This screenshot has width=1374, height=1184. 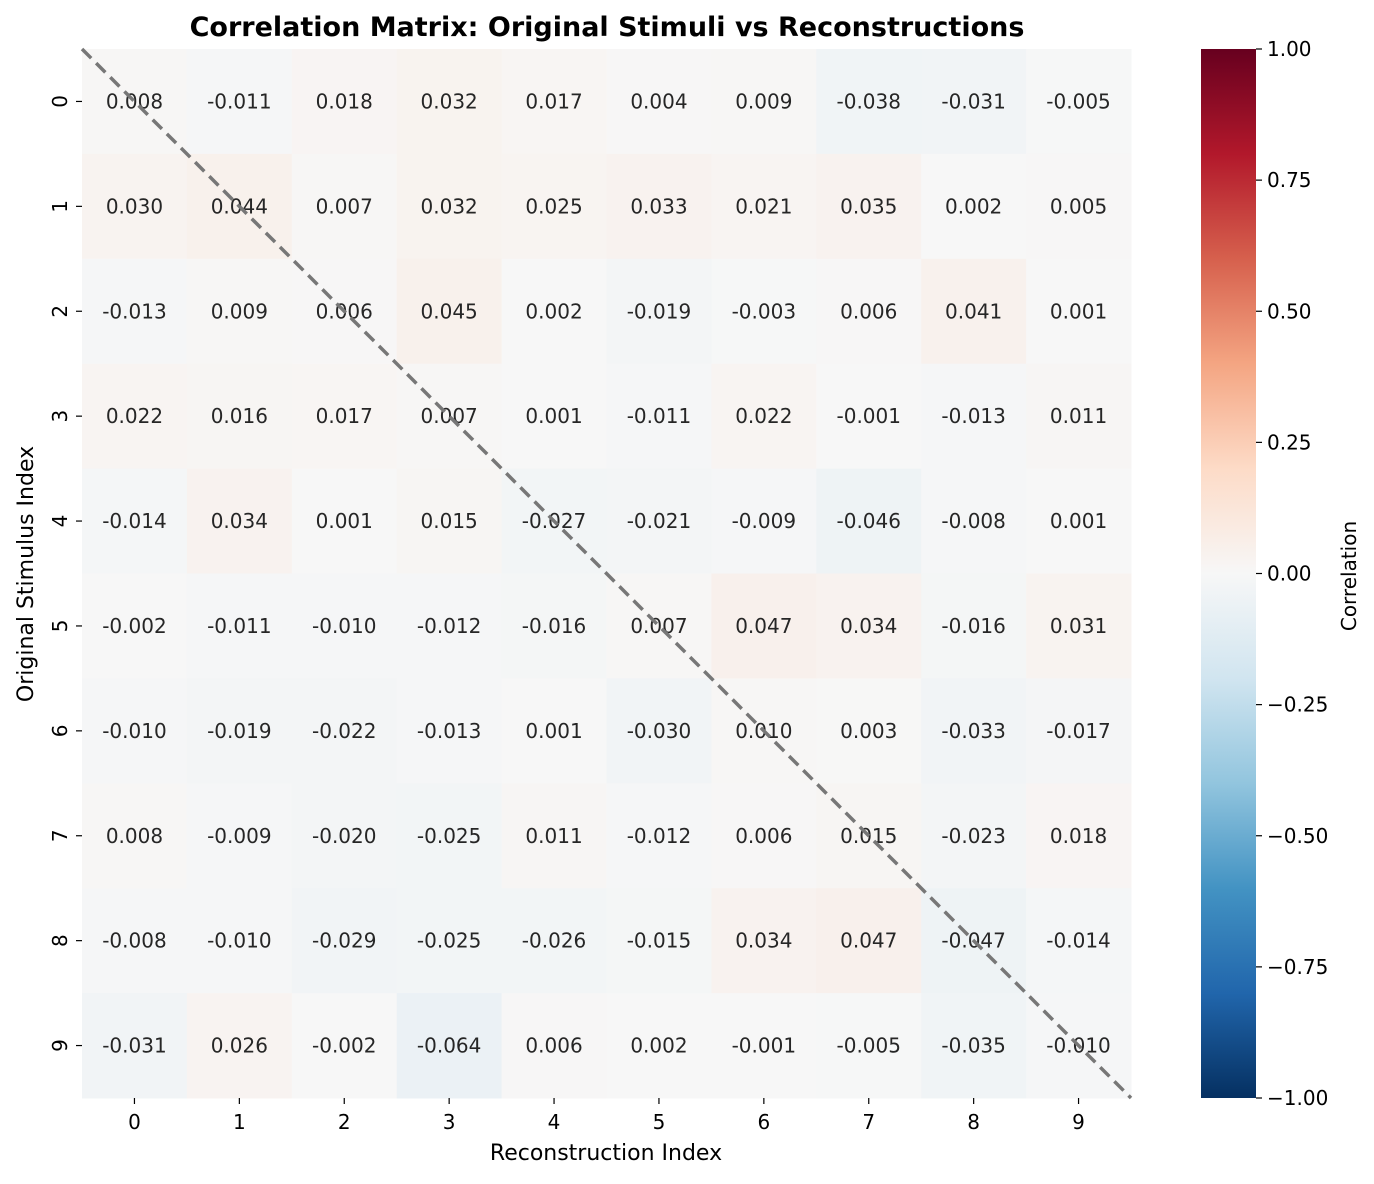 What do you see at coordinates (134, 101) in the screenshot?
I see `cell-value-label: 0.008` at bounding box center [134, 101].